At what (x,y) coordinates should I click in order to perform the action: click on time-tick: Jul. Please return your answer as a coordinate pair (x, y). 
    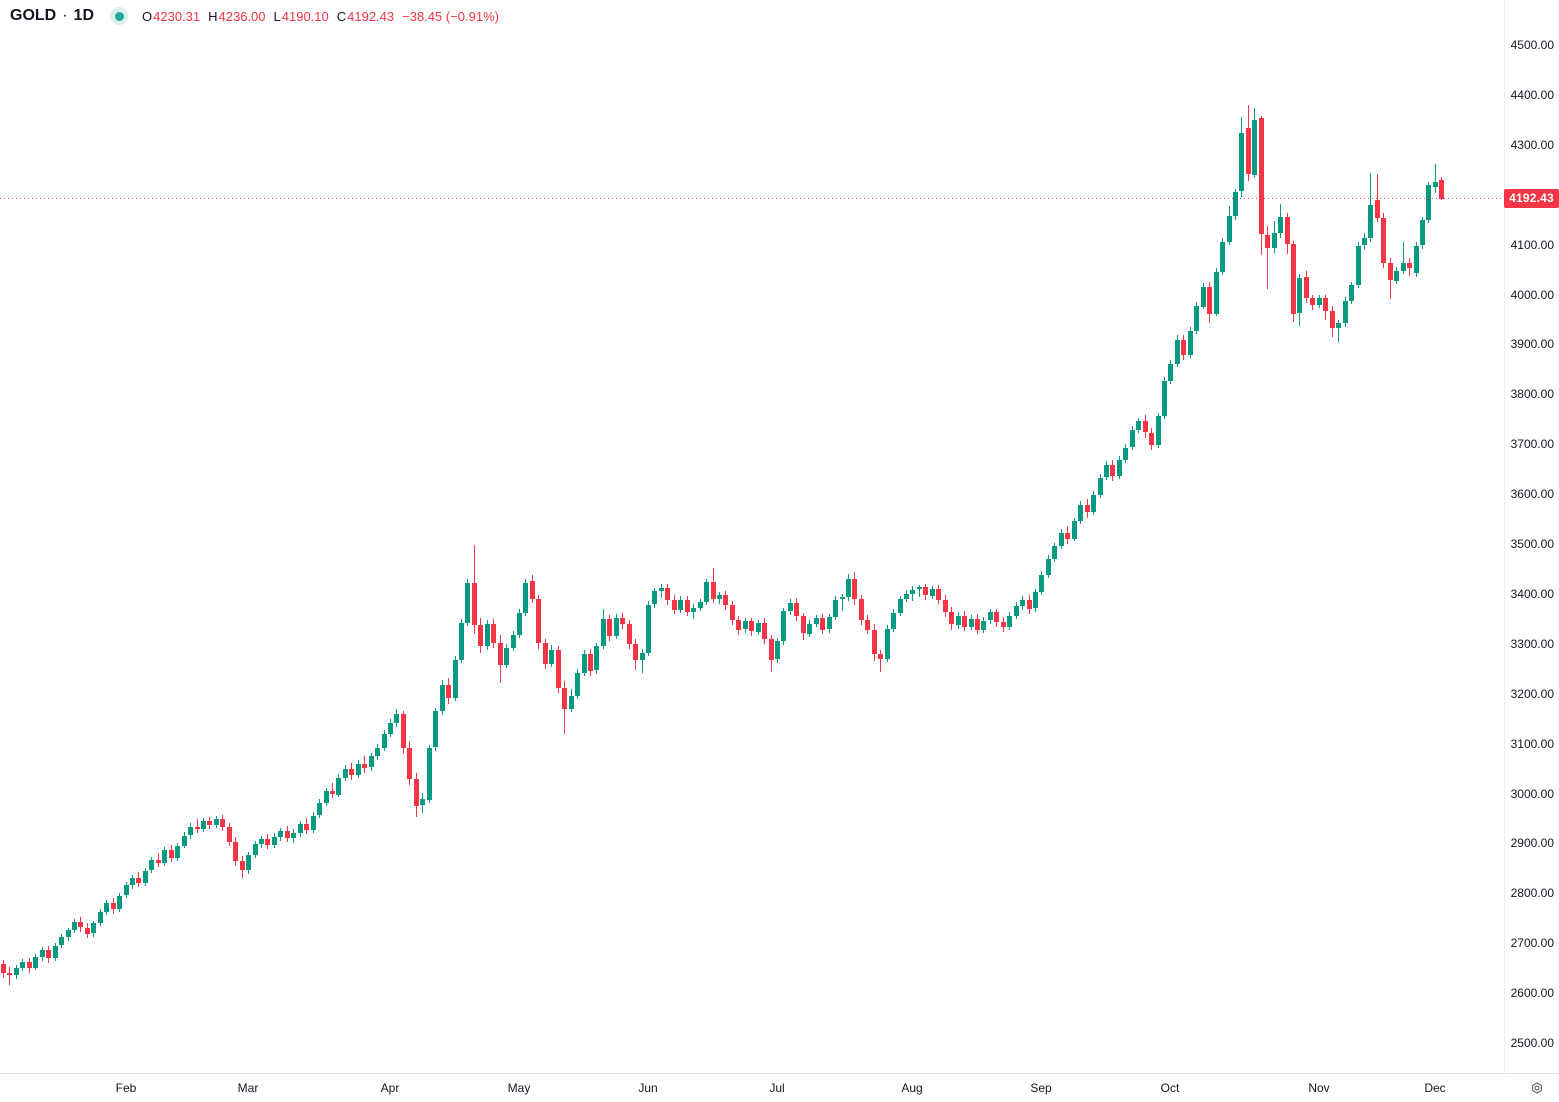
    Looking at the image, I should click on (777, 1088).